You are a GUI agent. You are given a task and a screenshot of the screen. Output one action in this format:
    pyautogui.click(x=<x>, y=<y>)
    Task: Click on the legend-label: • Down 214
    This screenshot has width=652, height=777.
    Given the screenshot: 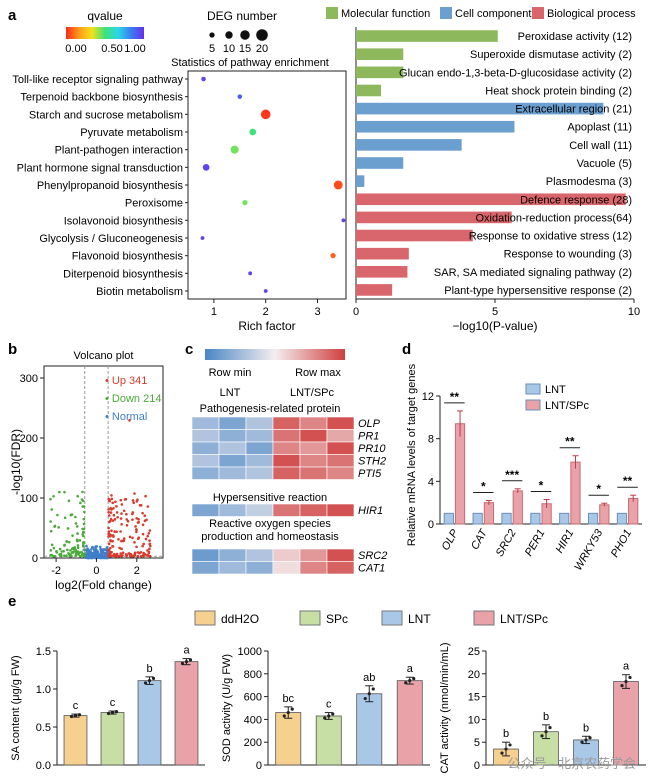 What is the action you would take?
    pyautogui.click(x=133, y=399)
    